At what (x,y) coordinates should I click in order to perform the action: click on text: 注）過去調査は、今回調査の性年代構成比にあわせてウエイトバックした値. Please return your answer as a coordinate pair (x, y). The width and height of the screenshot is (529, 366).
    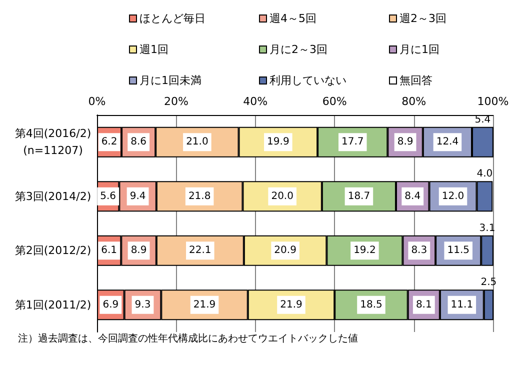
    Looking at the image, I should click on (188, 338).